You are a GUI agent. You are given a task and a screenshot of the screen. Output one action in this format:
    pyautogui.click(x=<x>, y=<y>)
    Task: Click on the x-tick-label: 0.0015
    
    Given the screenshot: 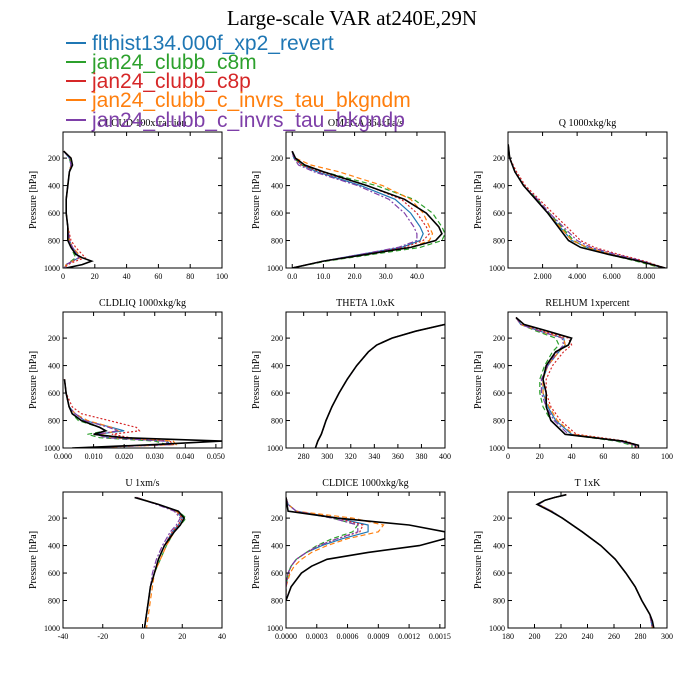 What is the action you would take?
    pyautogui.click(x=440, y=636)
    